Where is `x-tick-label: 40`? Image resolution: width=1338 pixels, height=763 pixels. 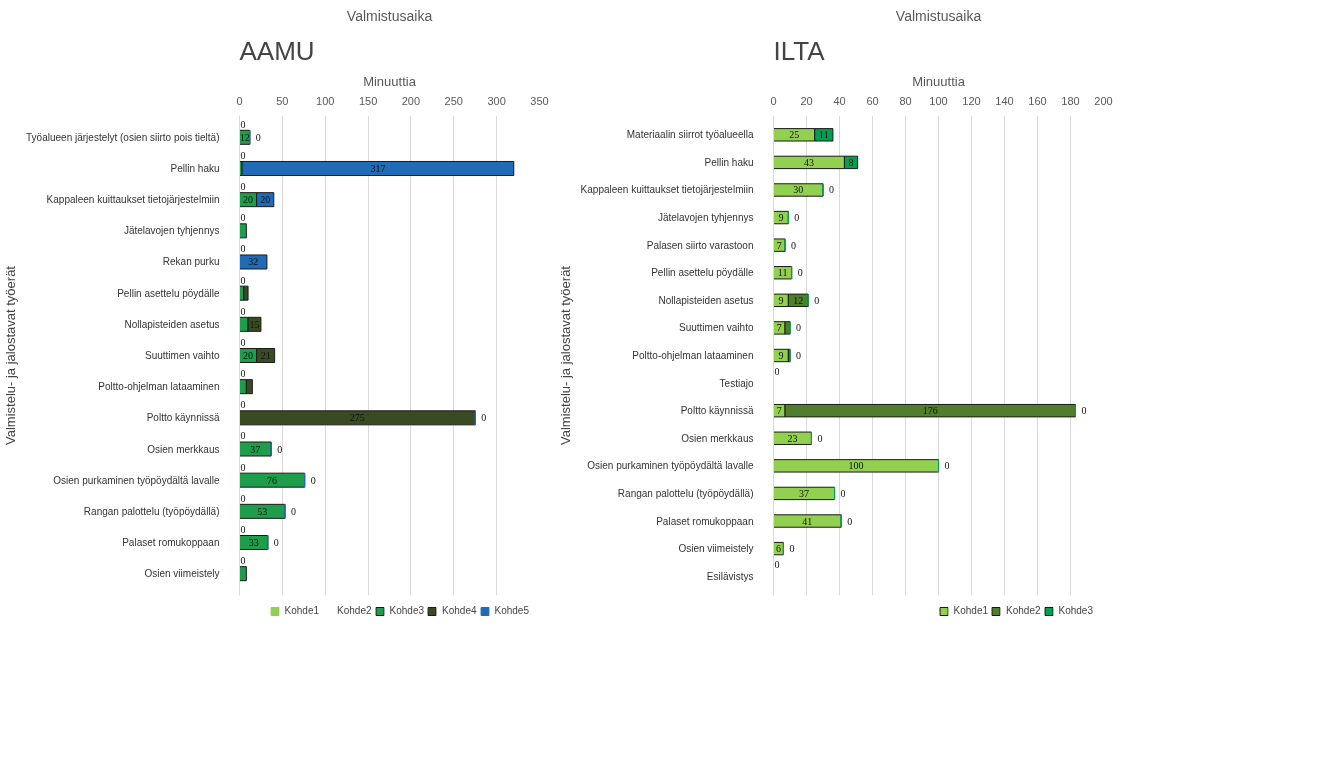
x-tick-label: 40 is located at coordinates (839, 100).